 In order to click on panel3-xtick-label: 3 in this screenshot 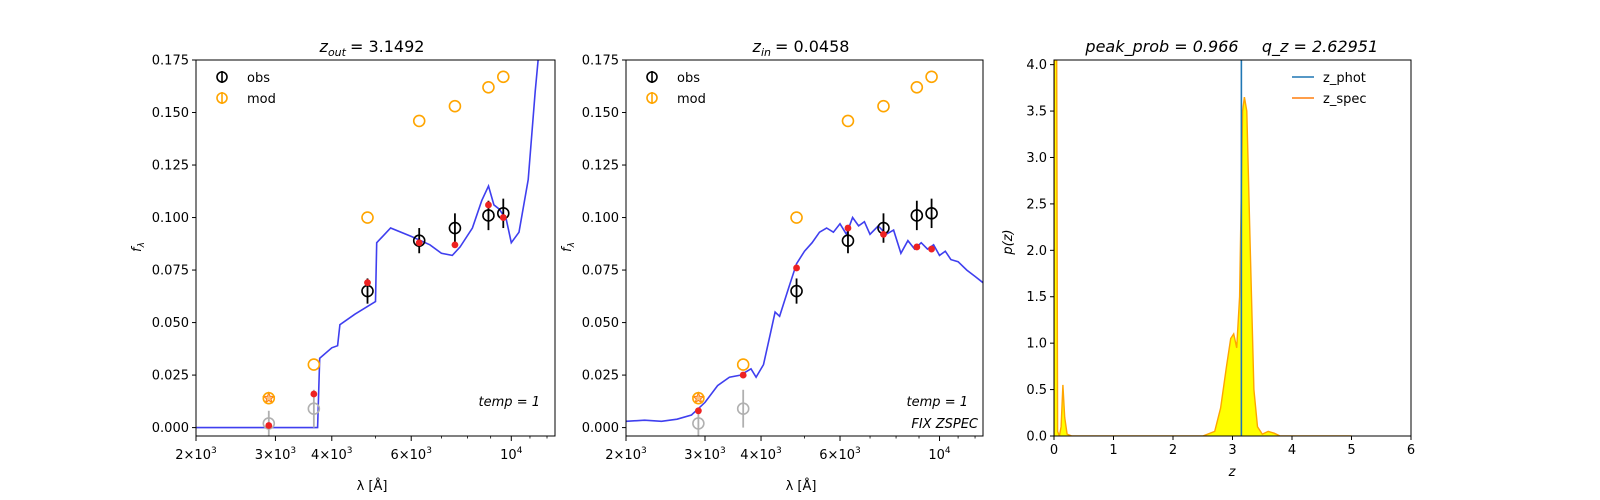, I will do `click(1232, 450)`.